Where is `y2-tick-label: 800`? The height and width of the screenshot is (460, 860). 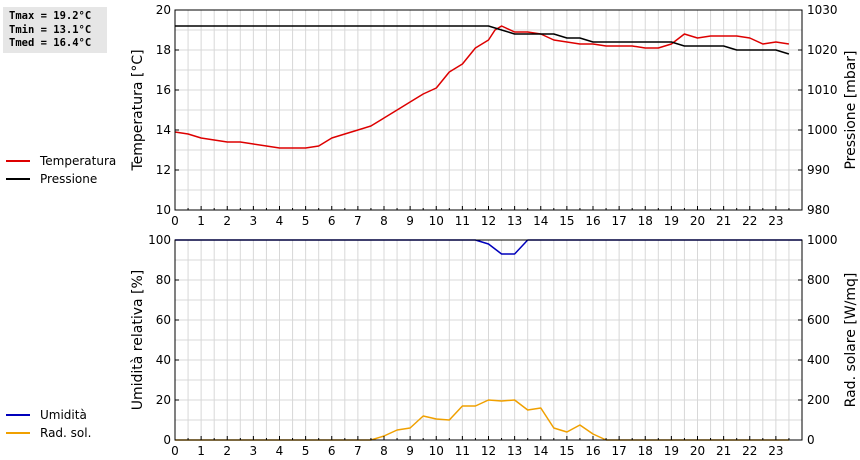 y2-tick-label: 800 is located at coordinates (818, 280).